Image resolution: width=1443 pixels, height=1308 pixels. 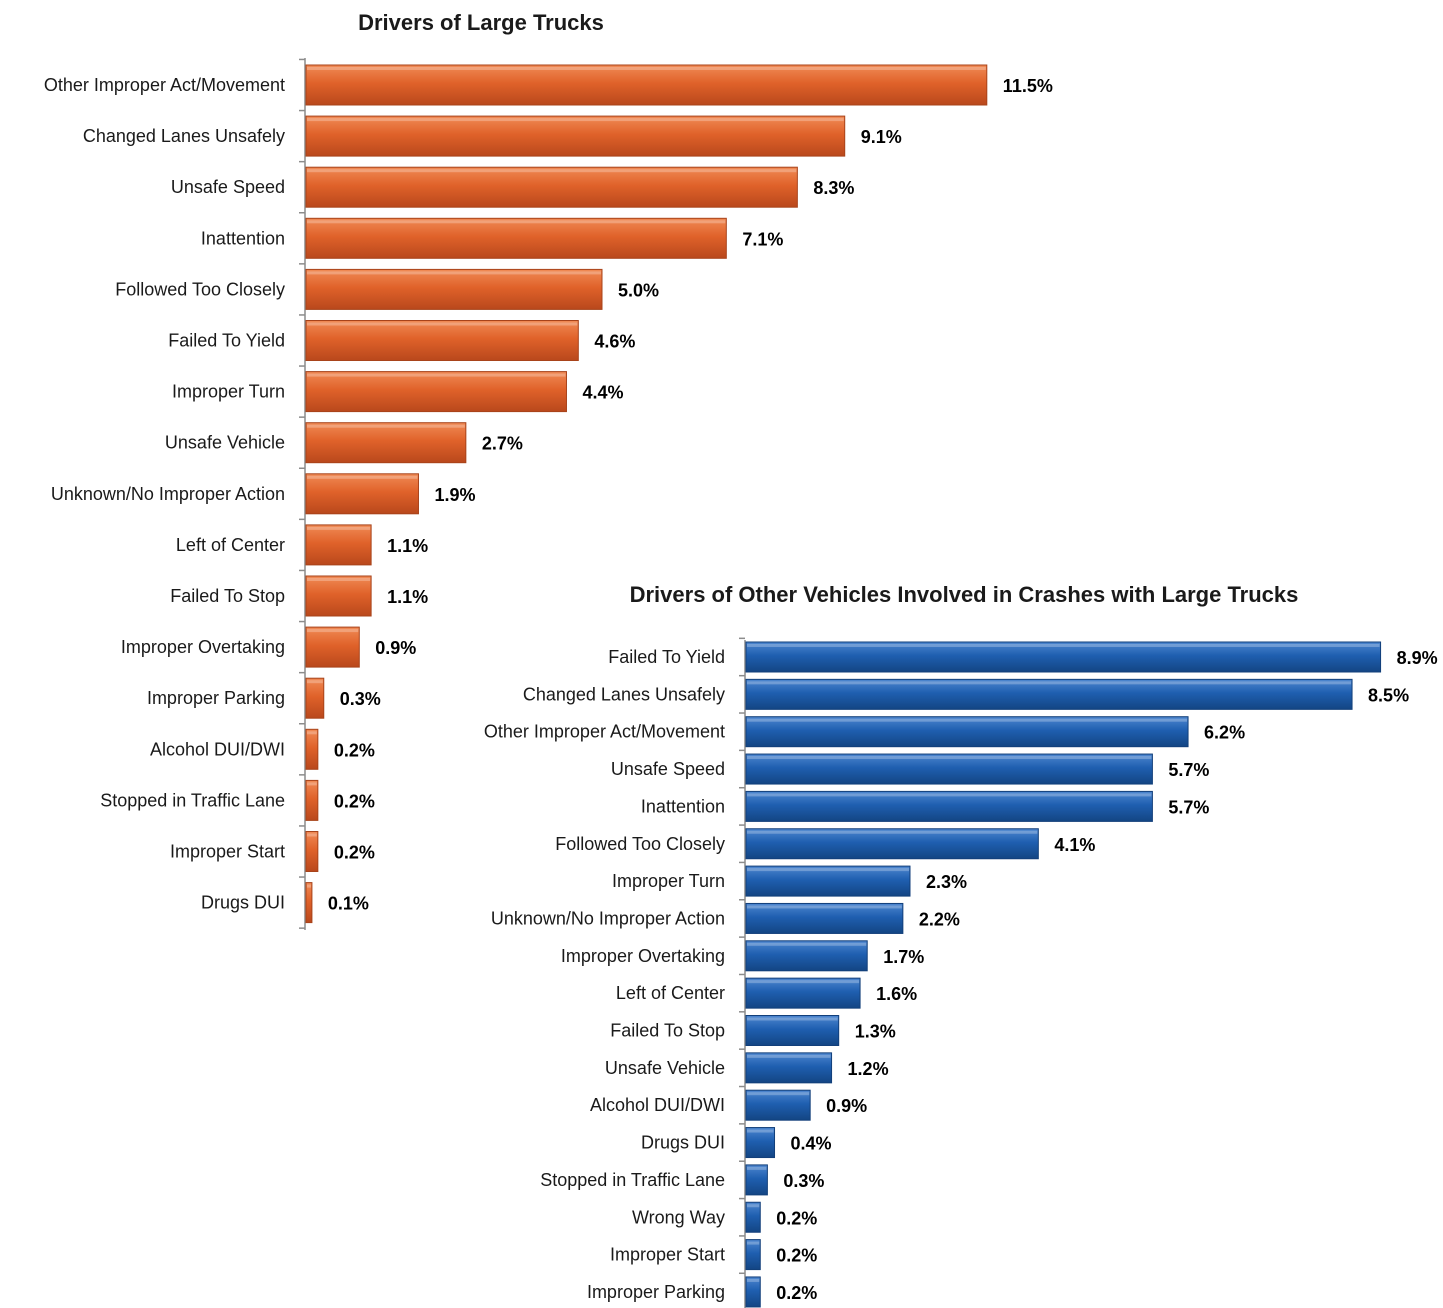 What do you see at coordinates (638, 290) in the screenshot?
I see `large-trucks-value-label: 5.0%` at bounding box center [638, 290].